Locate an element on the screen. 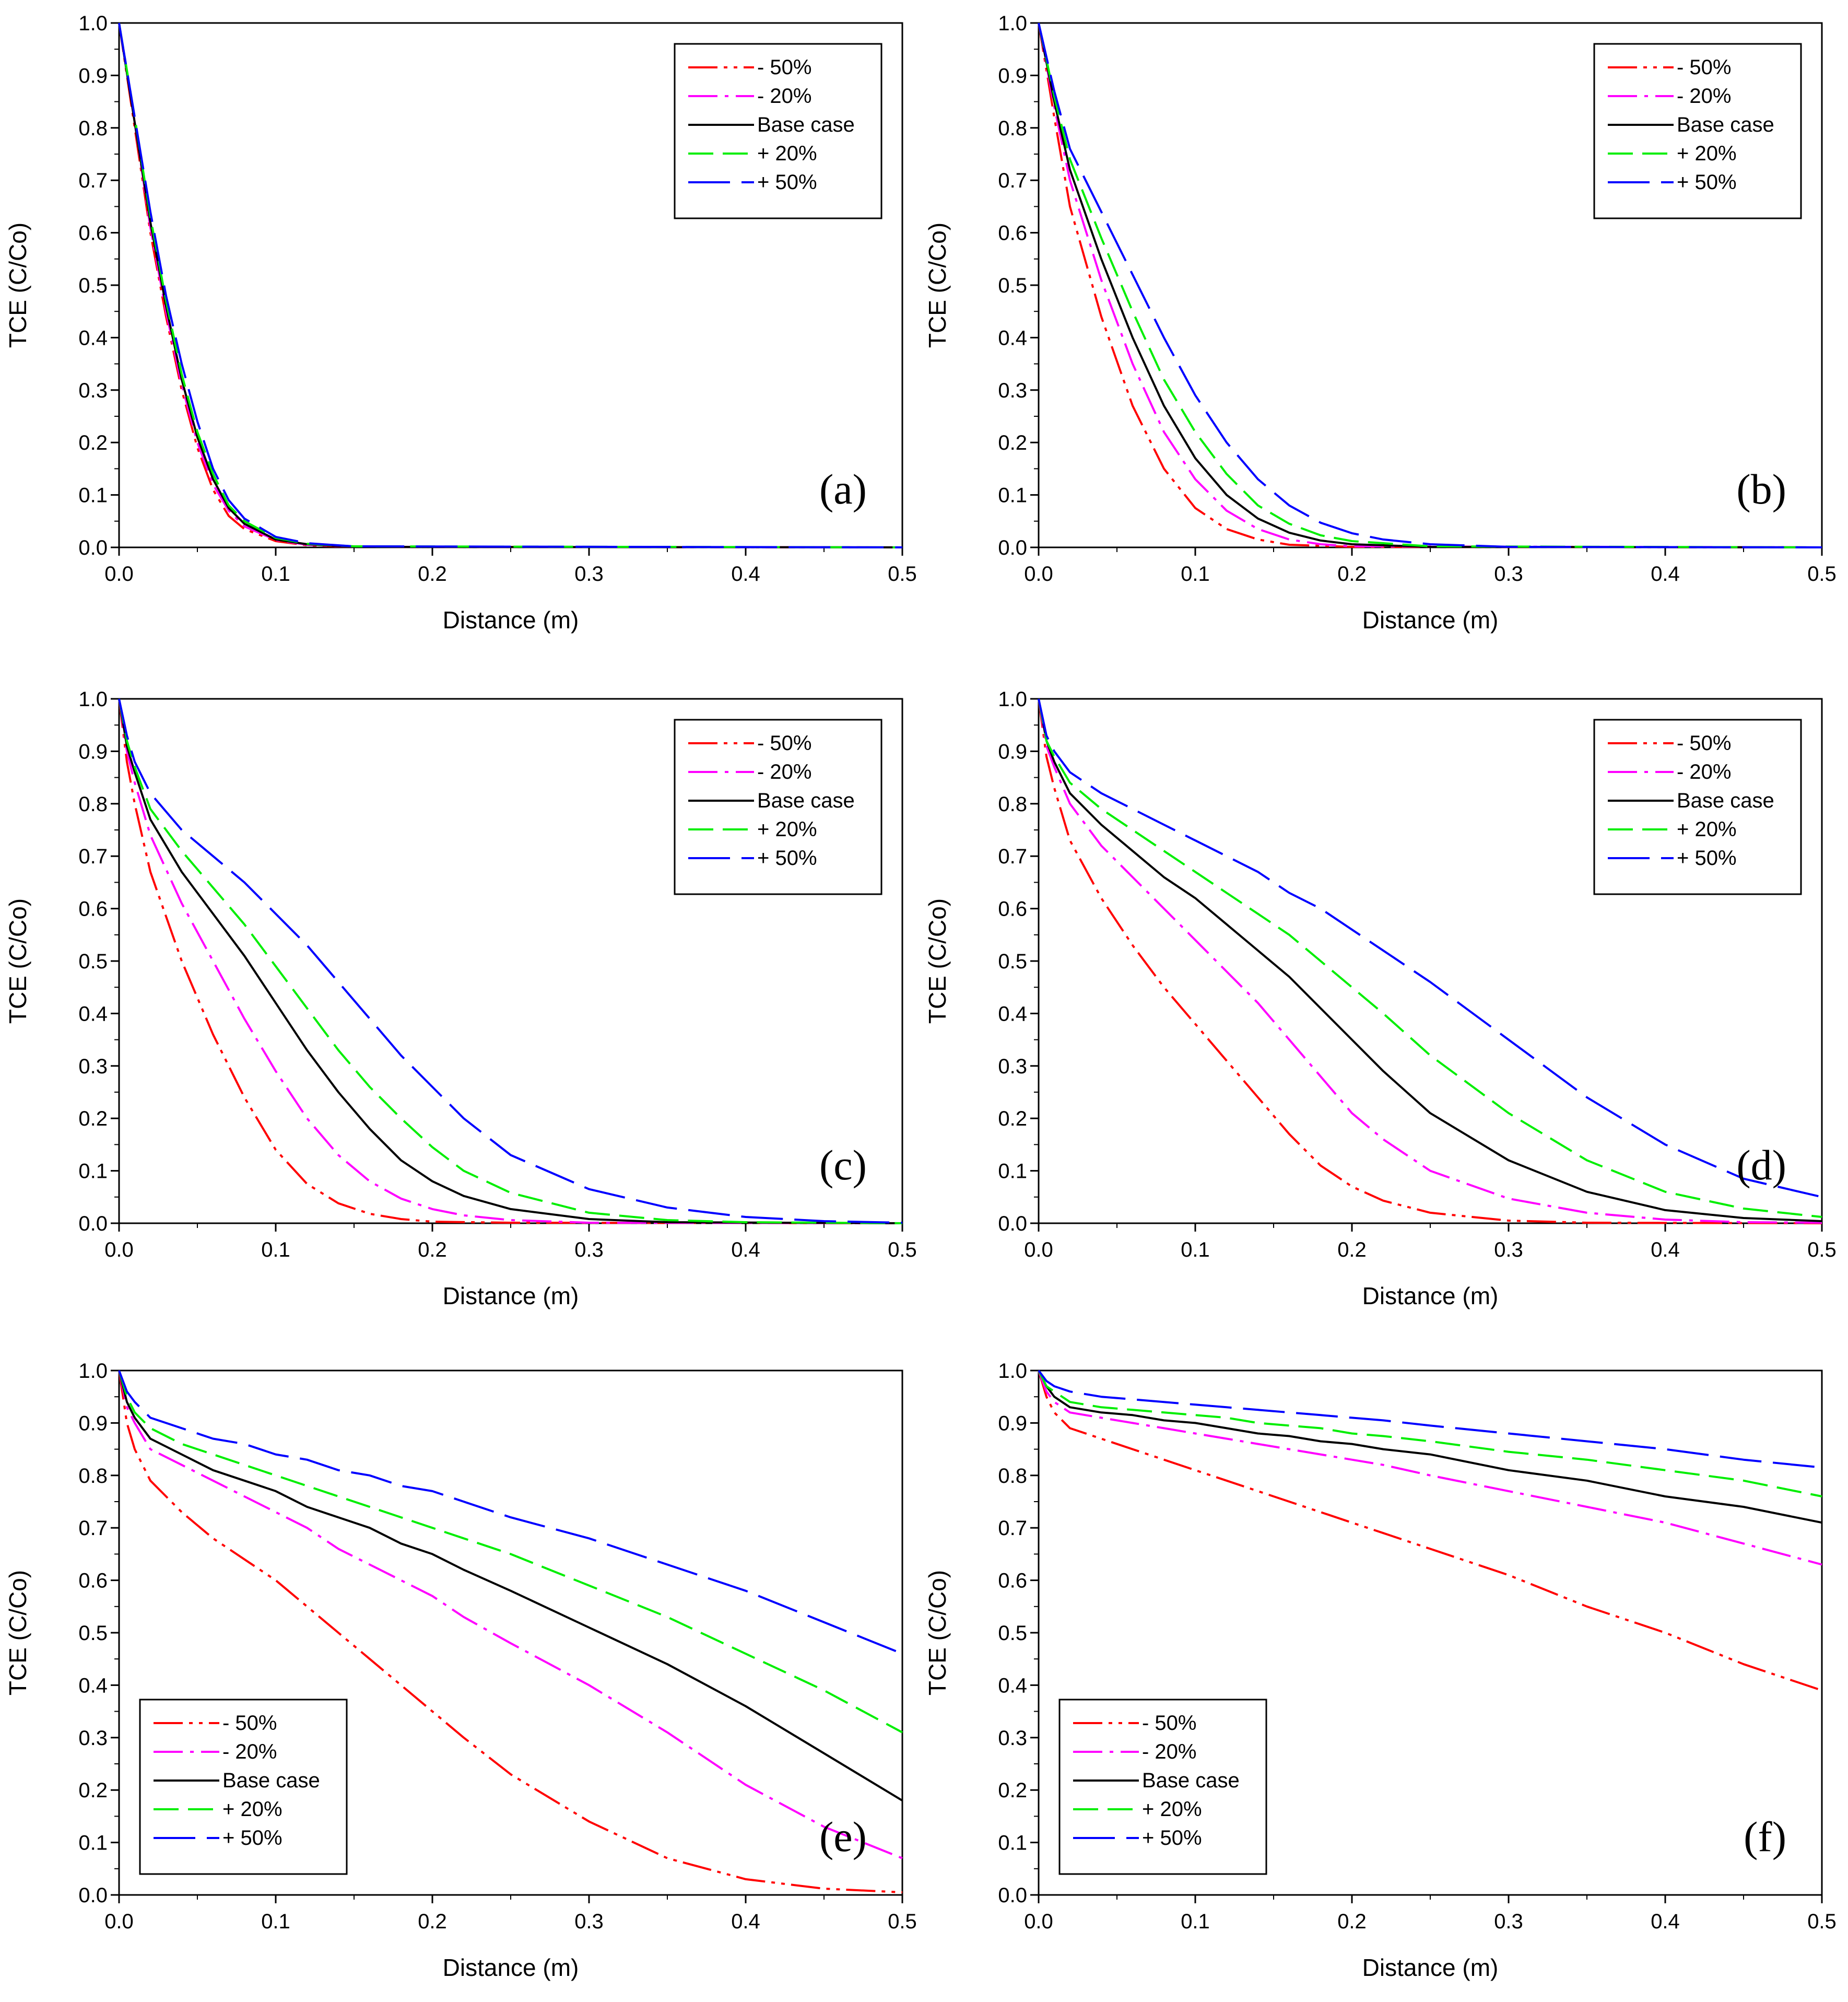 The image size is (1848, 2002). panel-label: (c) is located at coordinates (843, 1165).